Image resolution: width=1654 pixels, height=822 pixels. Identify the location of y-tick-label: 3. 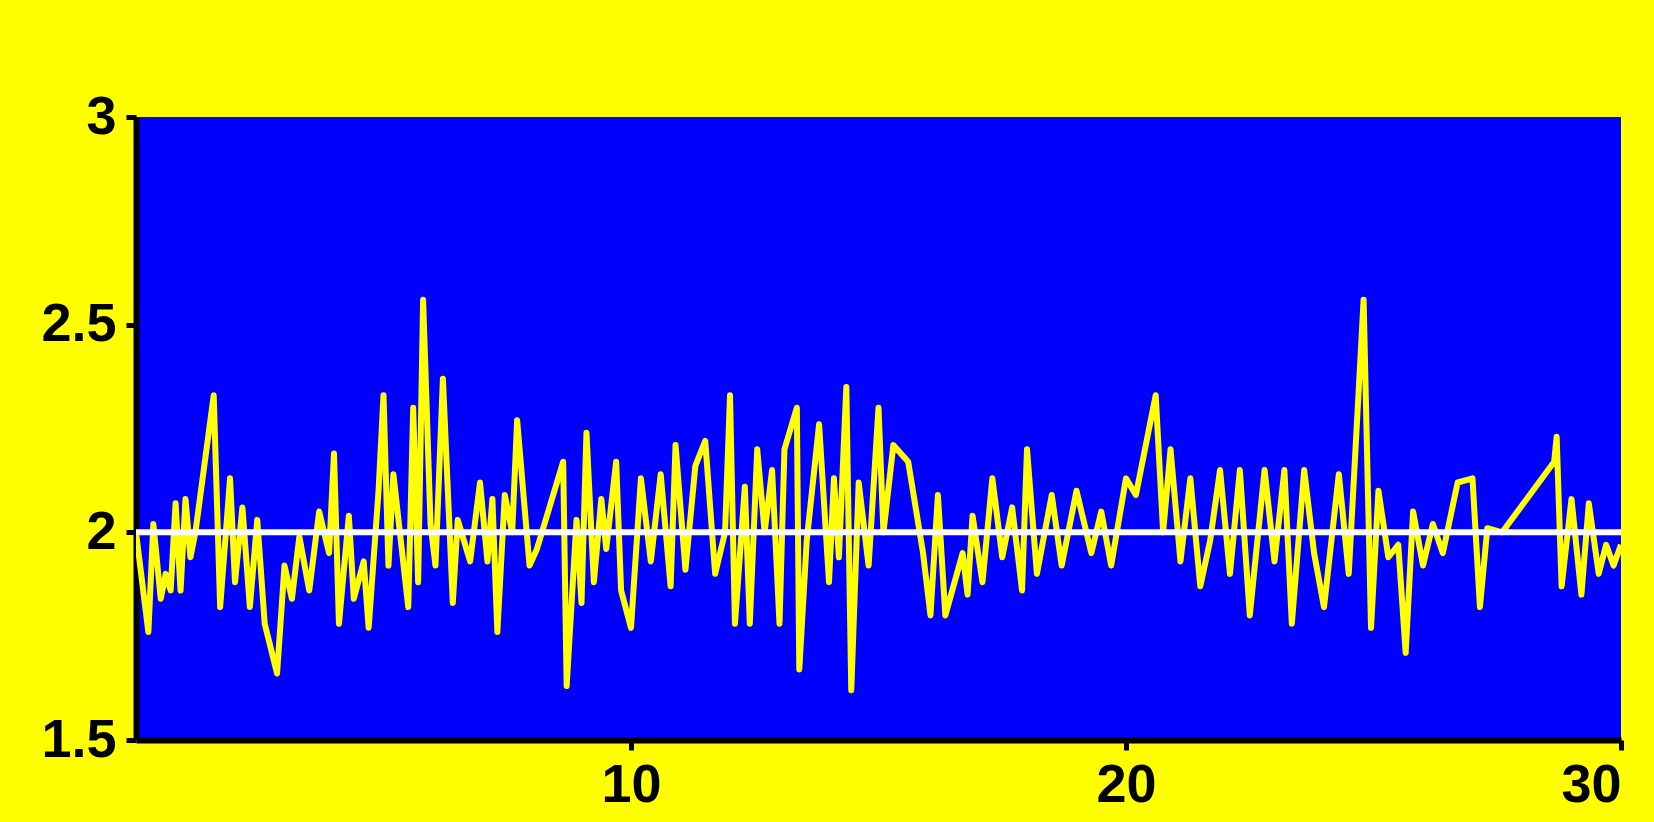
(101, 114).